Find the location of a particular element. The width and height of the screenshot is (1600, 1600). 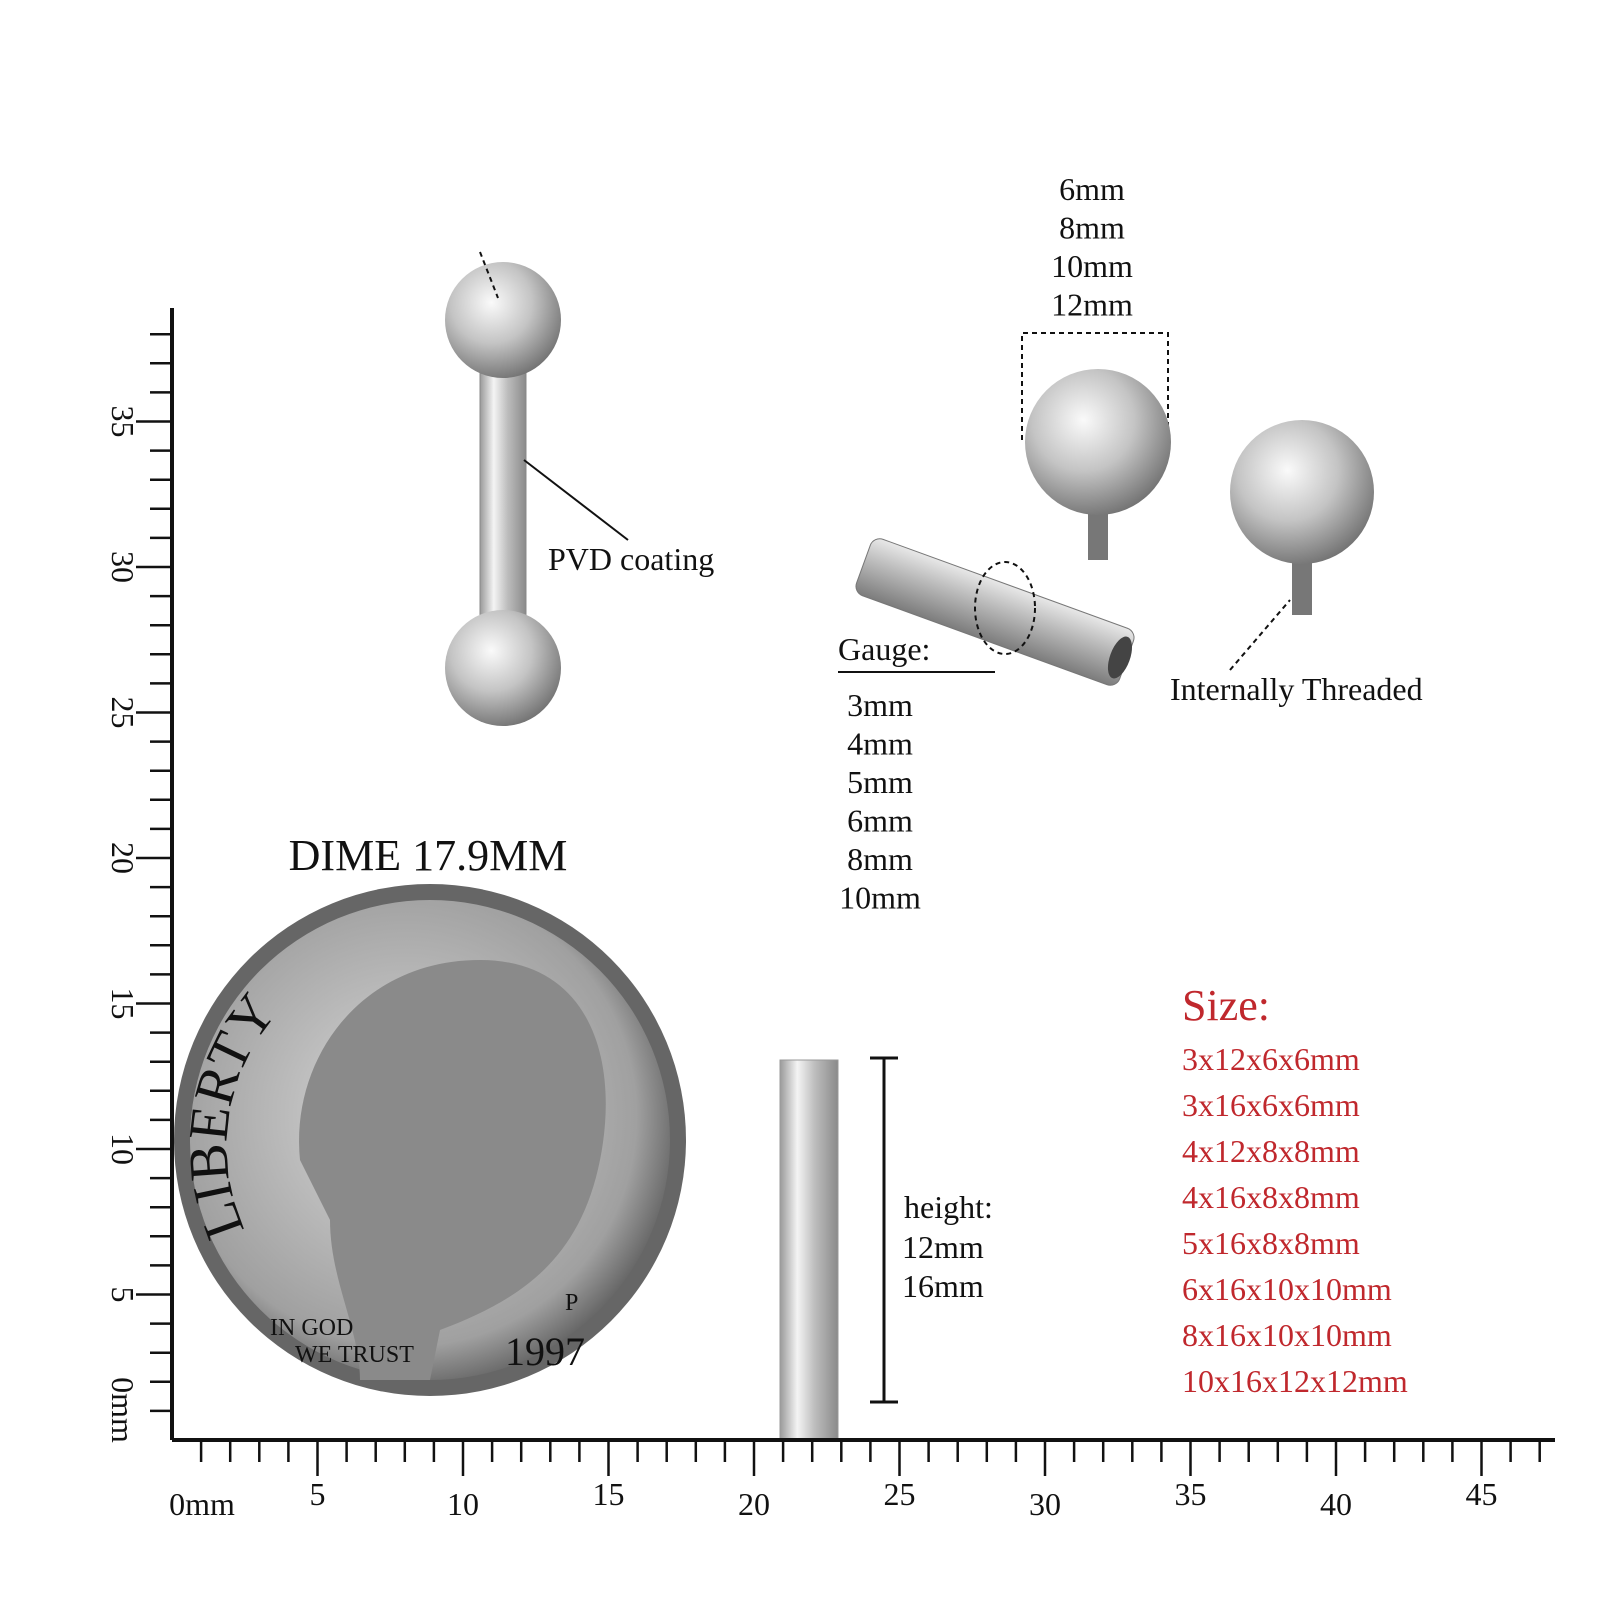

height-size: 16mm is located at coordinates (943, 1286).